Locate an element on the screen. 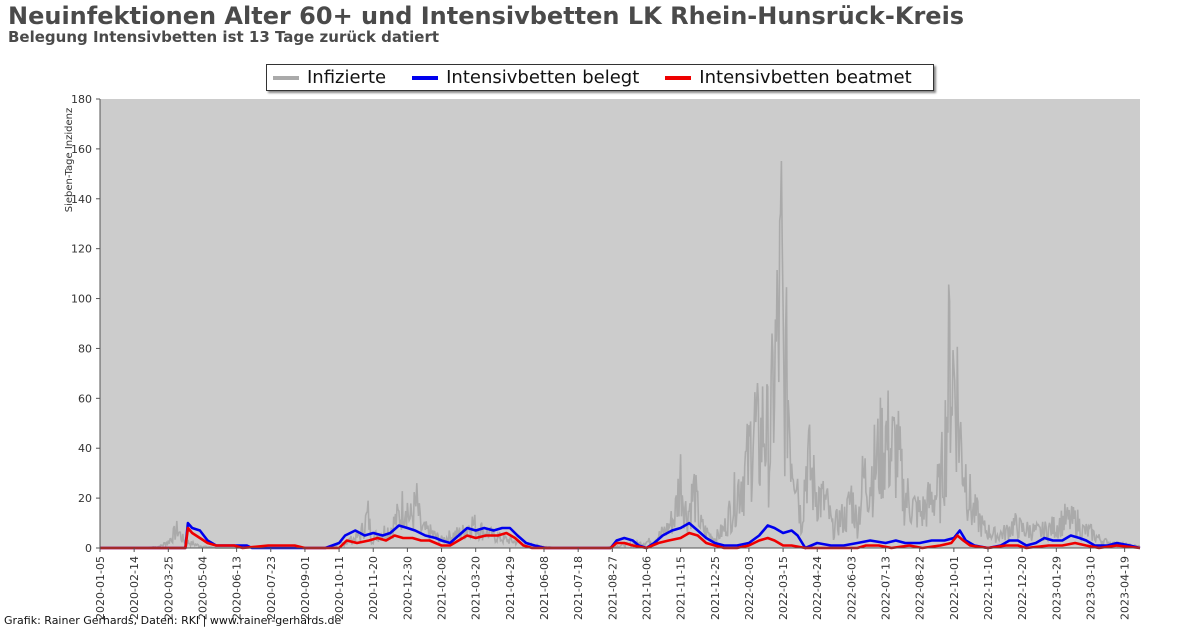  x-tick-label: 2021-12-25 is located at coordinates (715, 588).